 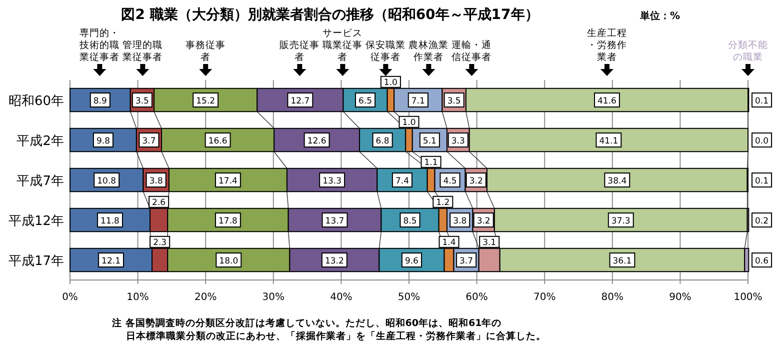 I want to click on data-label: 3.1, so click(x=489, y=243).